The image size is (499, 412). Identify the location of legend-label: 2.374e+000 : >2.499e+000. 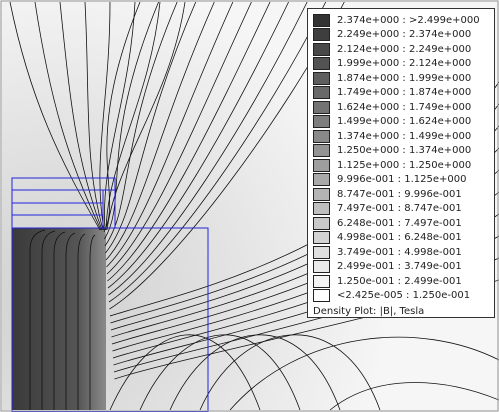
(408, 20).